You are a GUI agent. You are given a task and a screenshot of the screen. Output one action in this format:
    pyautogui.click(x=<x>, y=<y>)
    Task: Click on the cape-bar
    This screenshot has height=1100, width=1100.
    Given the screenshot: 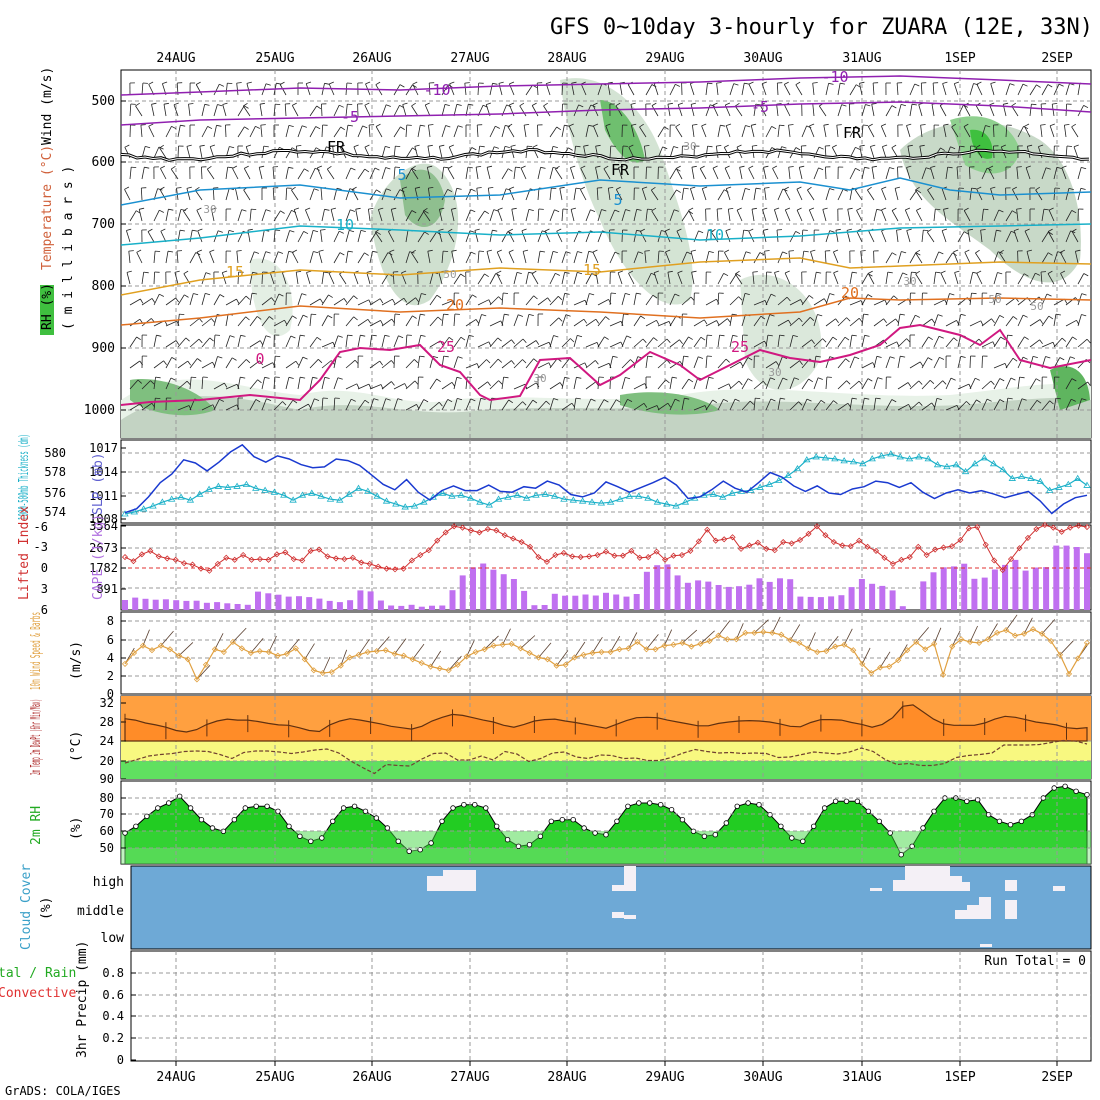 What is the action you would take?
    pyautogui.click(x=339, y=606)
    